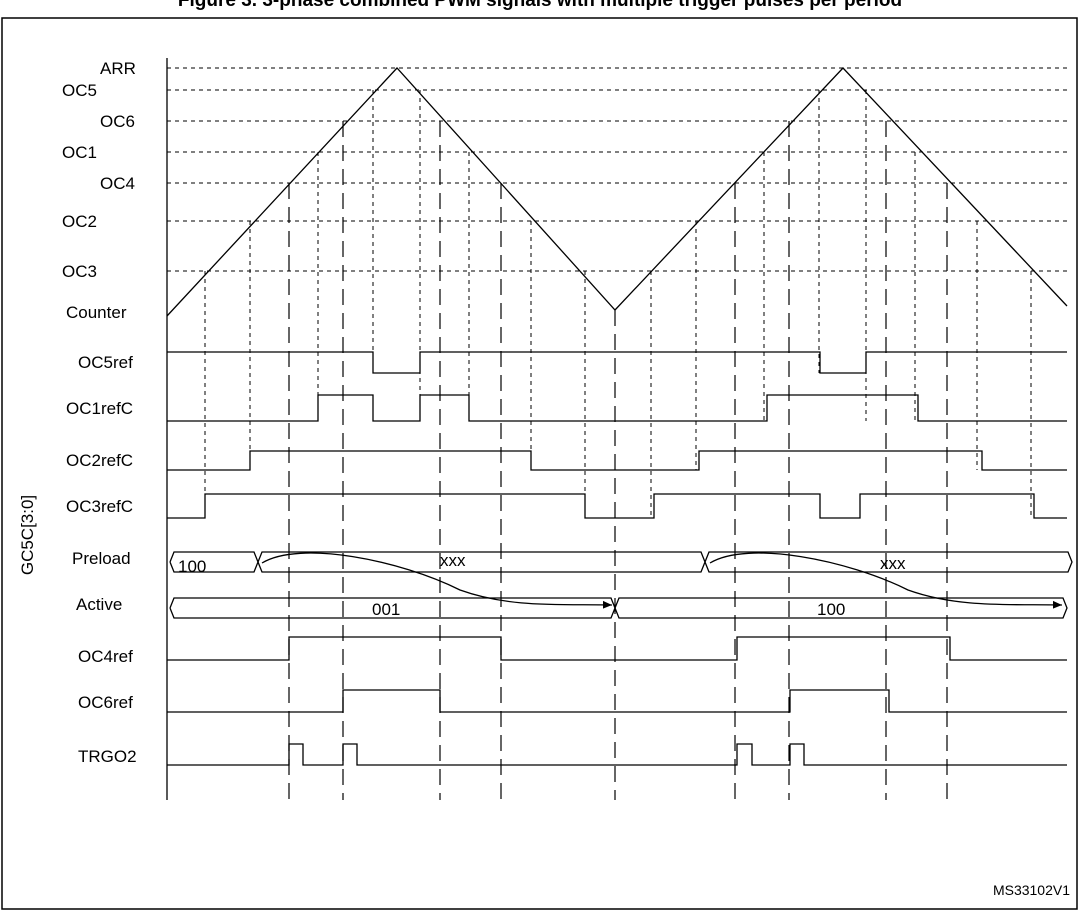 The height and width of the screenshot is (917, 1079). Describe the element at coordinates (99, 408) in the screenshot. I see `signal-label: OC1refC` at that location.